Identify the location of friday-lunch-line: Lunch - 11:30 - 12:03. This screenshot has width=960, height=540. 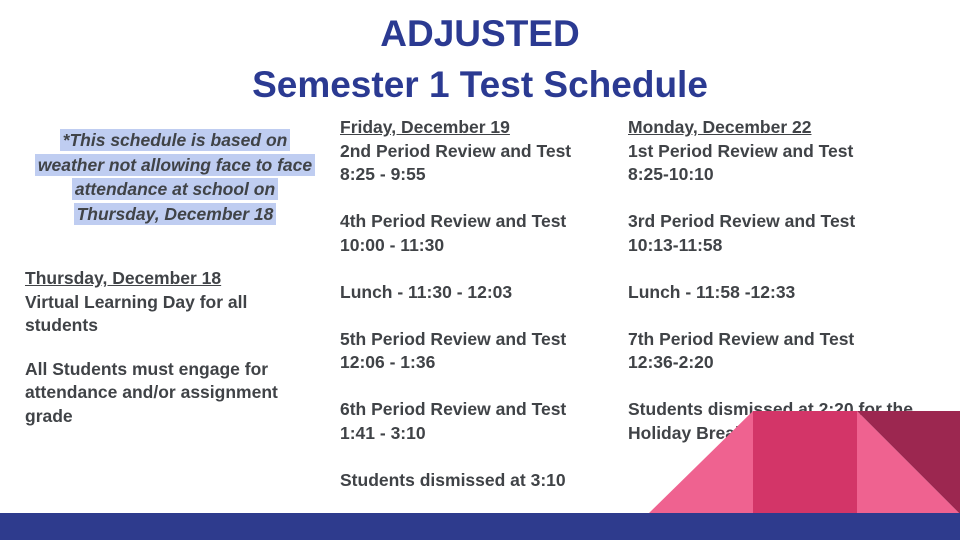
(426, 291).